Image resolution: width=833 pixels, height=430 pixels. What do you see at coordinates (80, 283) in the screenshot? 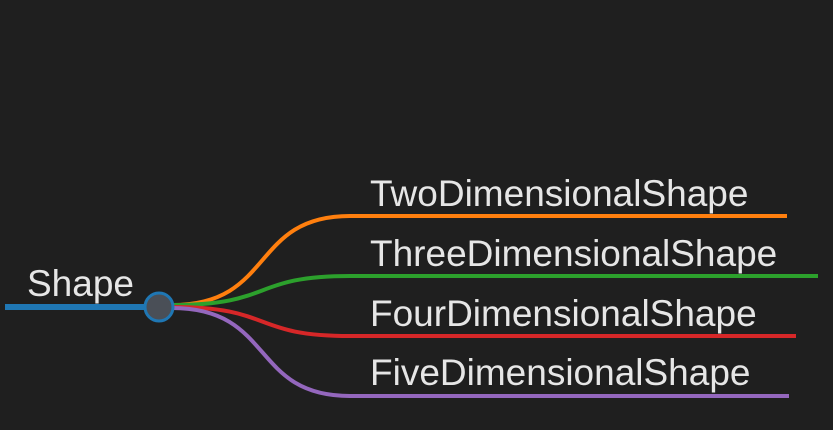
I see `root-label: Shape` at bounding box center [80, 283].